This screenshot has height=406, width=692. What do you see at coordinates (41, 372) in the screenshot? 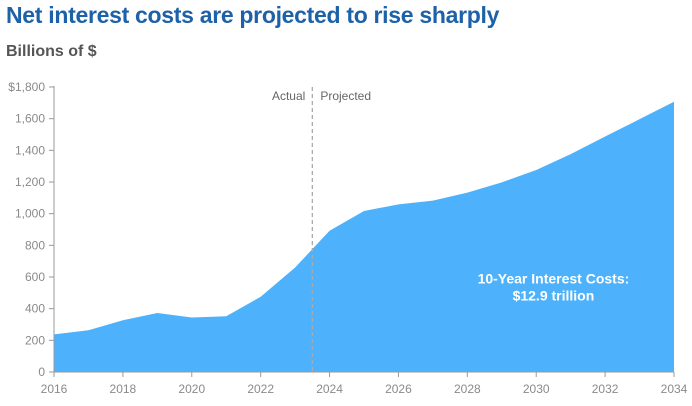
I see `y-tick-label: 0` at bounding box center [41, 372].